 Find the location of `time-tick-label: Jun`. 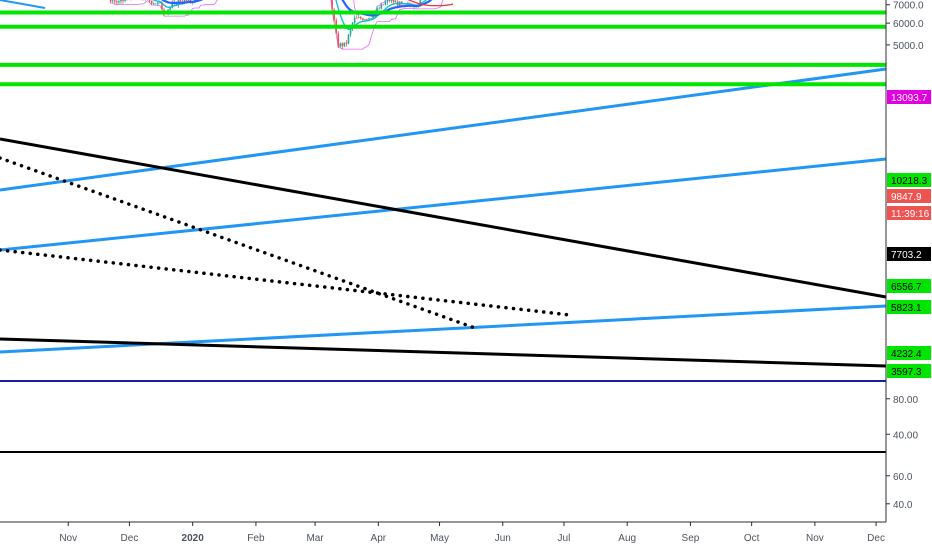

time-tick-label: Jun is located at coordinates (503, 538).